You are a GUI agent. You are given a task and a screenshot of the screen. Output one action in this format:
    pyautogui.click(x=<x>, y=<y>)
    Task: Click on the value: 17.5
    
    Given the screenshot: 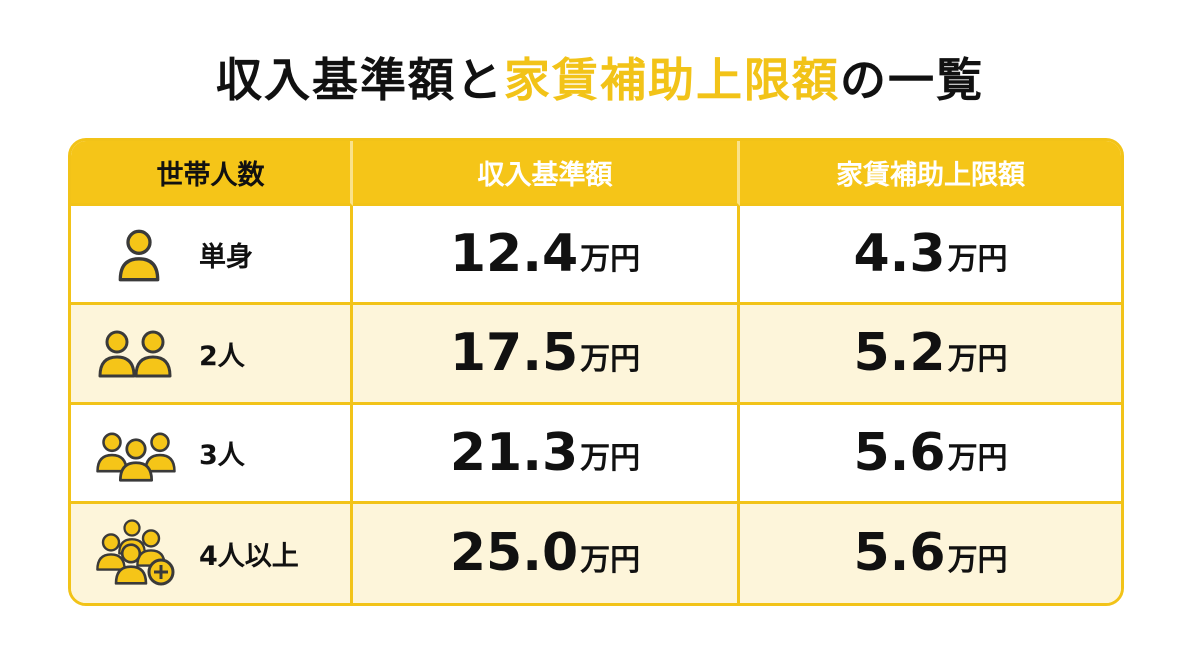 What is the action you would take?
    pyautogui.click(x=514, y=353)
    